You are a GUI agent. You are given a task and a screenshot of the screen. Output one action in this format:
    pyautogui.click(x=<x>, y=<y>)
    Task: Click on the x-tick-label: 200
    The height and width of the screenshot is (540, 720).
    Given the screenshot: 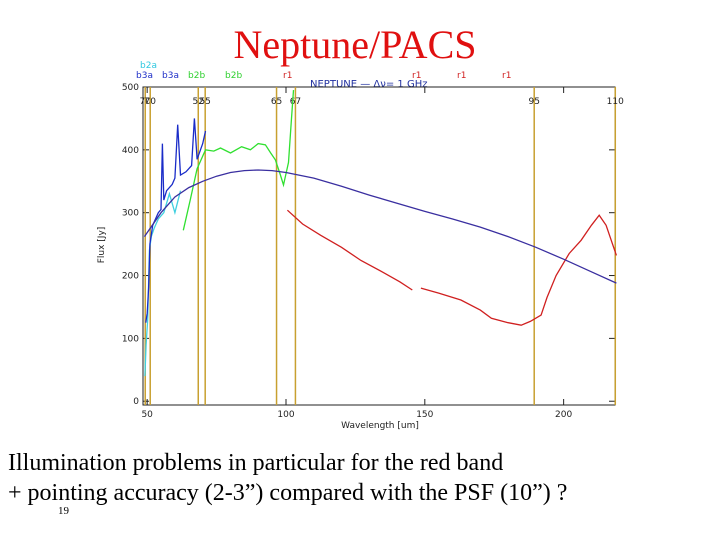 What is the action you would take?
    pyautogui.click(x=563, y=415)
    